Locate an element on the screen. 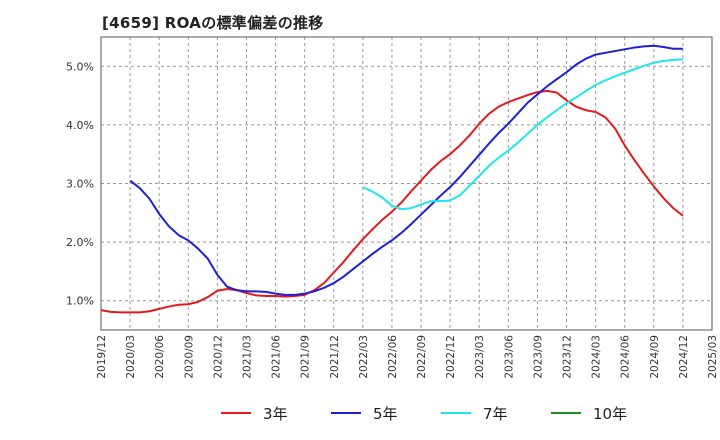  x-tick-label: 2023/12 is located at coordinates (568, 357).